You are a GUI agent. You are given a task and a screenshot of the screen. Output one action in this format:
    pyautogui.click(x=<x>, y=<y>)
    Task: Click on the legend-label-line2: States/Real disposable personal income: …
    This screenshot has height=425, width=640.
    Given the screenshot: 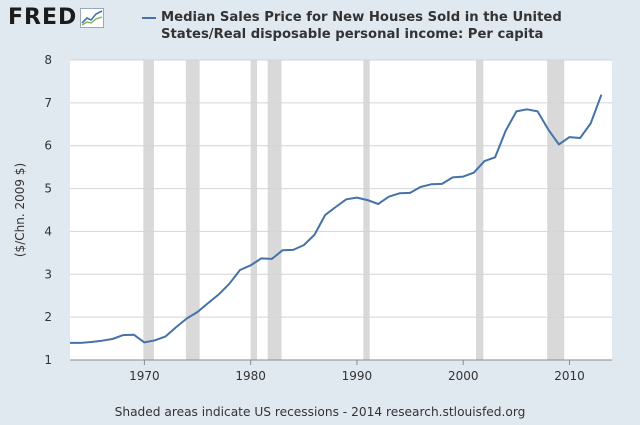 What is the action you would take?
    pyautogui.click(x=352, y=34)
    